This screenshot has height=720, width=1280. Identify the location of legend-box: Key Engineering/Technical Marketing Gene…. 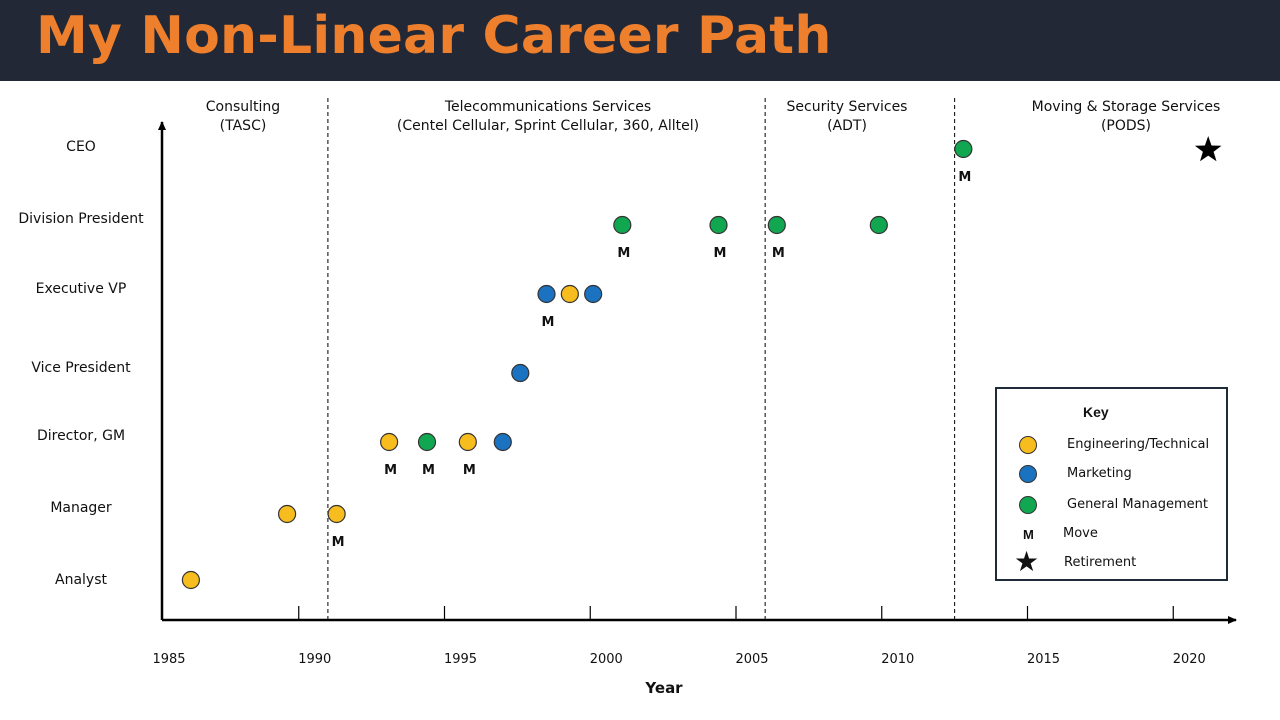
(1111, 484).